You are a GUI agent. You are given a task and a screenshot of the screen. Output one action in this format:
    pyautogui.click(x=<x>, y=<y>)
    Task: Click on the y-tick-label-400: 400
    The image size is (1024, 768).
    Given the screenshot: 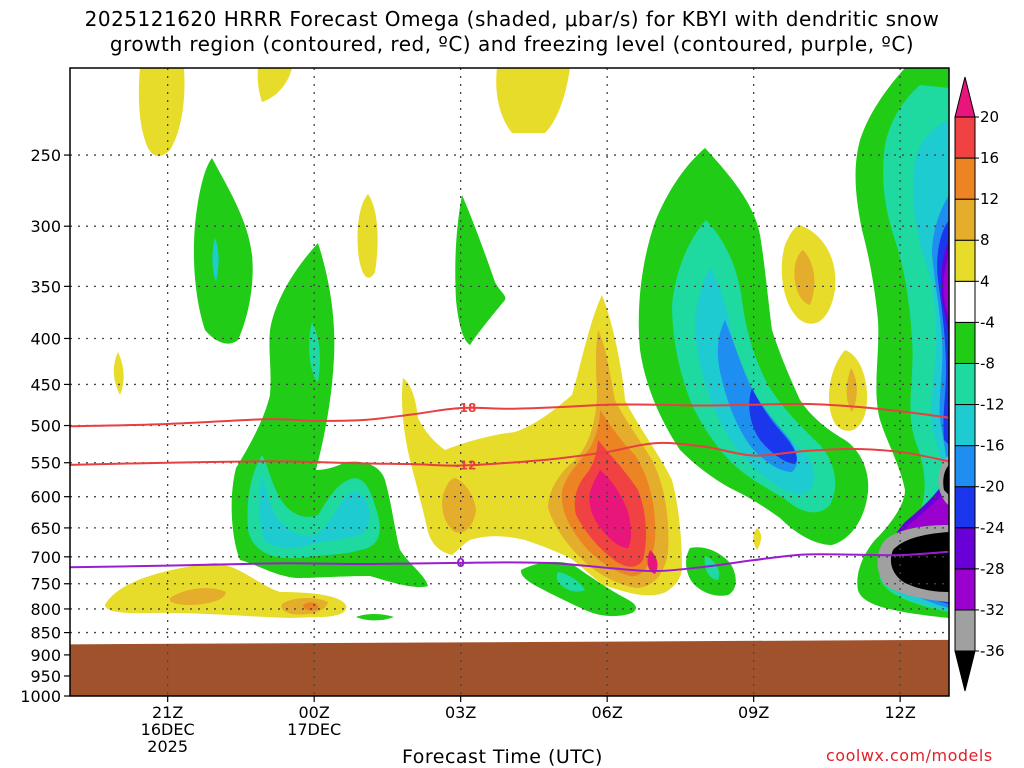 What is the action you would take?
    pyautogui.click(x=45, y=338)
    